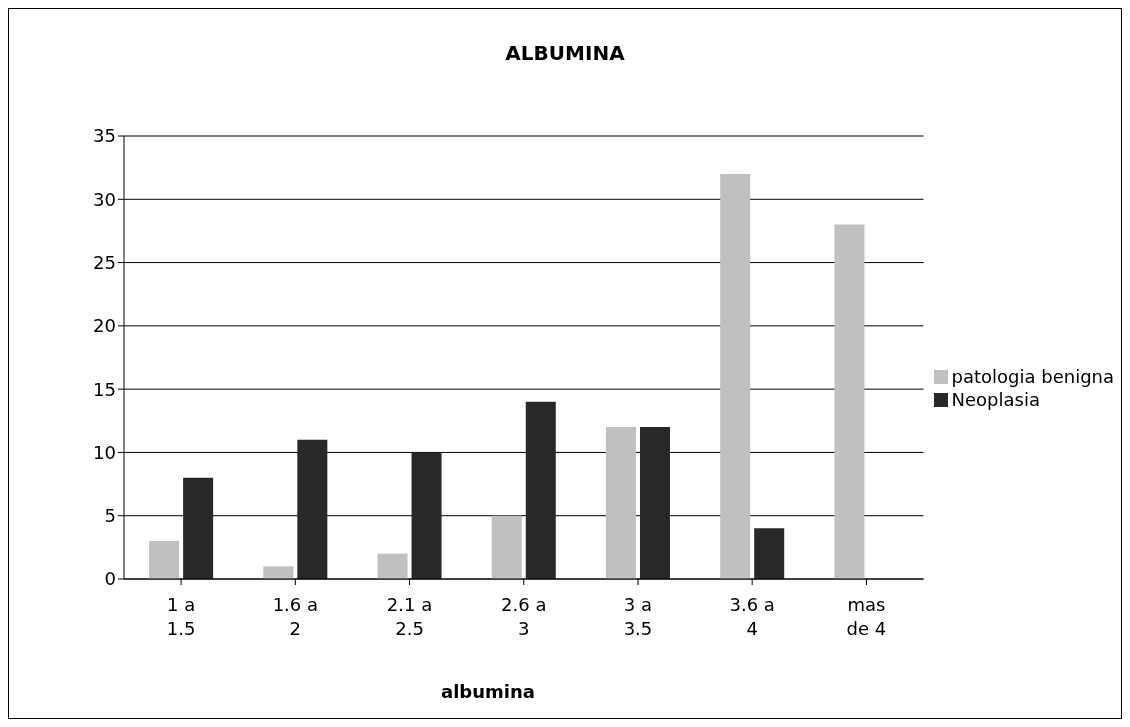 The height and width of the screenshot is (727, 1130). What do you see at coordinates (110, 516) in the screenshot?
I see `y-tick-label: 5` at bounding box center [110, 516].